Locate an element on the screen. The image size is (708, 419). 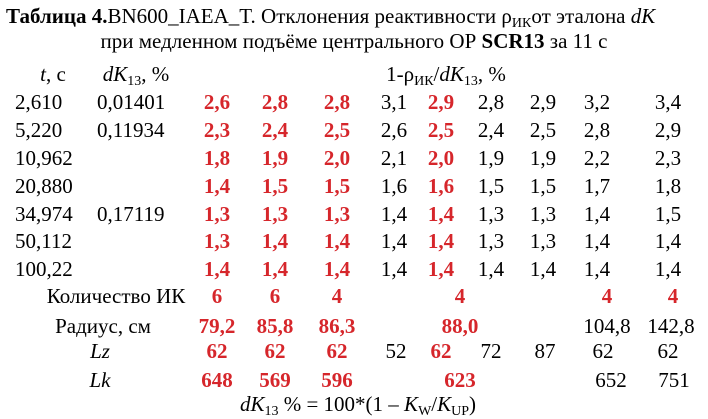
dk-cell: 0,11934 is located at coordinates (131, 130).